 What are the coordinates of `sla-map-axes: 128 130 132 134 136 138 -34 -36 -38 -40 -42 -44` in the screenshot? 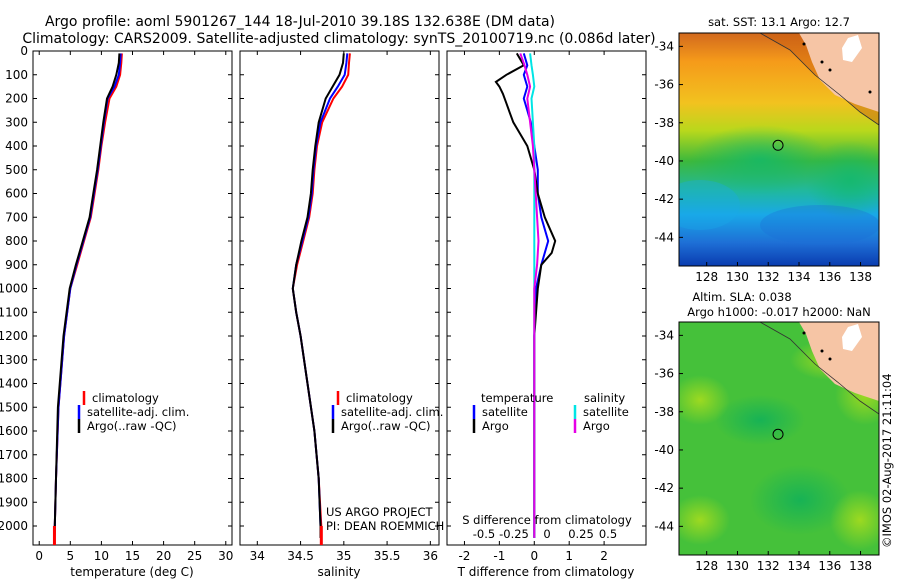 It's located at (763, 450).